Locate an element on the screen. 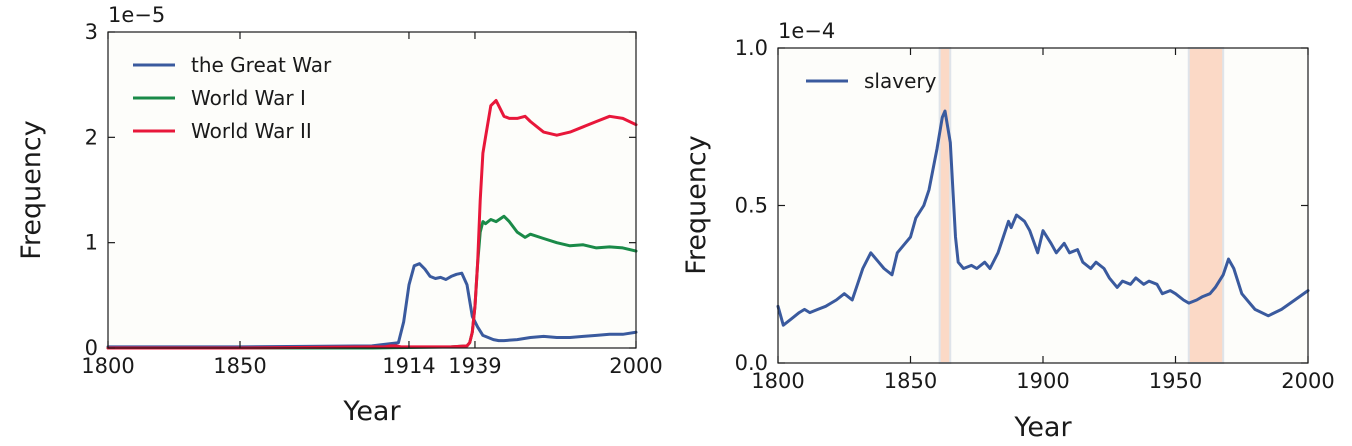 This screenshot has width=1352, height=446. left-x-tick-label: 1800 is located at coordinates (107, 366).